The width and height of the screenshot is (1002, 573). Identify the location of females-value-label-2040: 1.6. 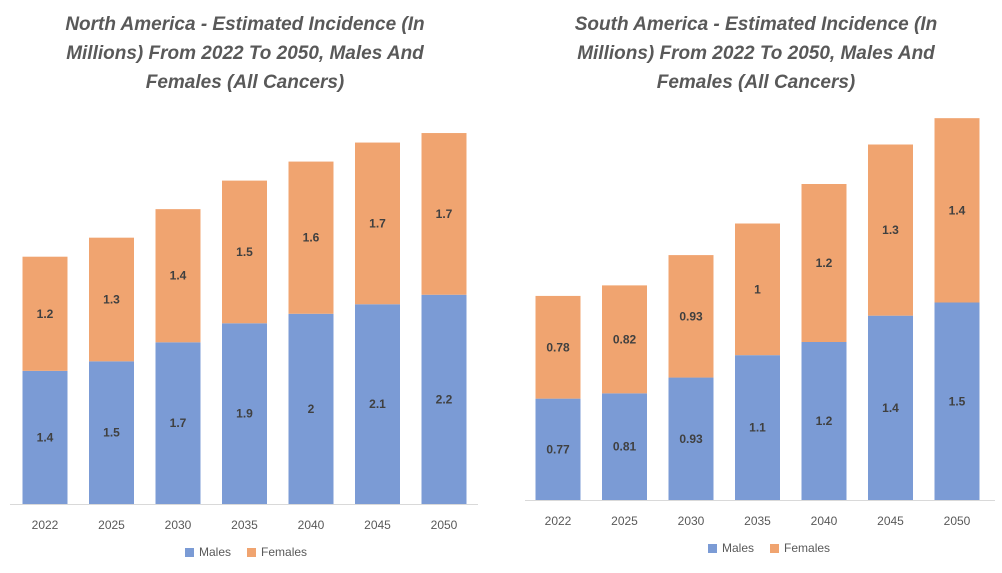
(311, 238).